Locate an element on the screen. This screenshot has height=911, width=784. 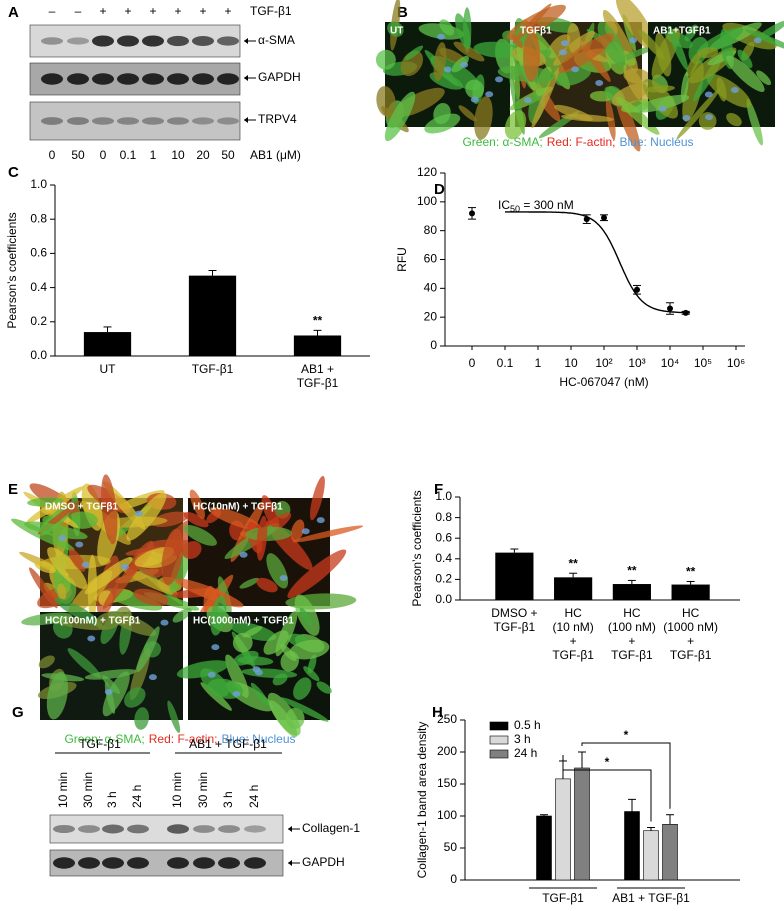
panel-letter: H is located at coordinates (437, 712).